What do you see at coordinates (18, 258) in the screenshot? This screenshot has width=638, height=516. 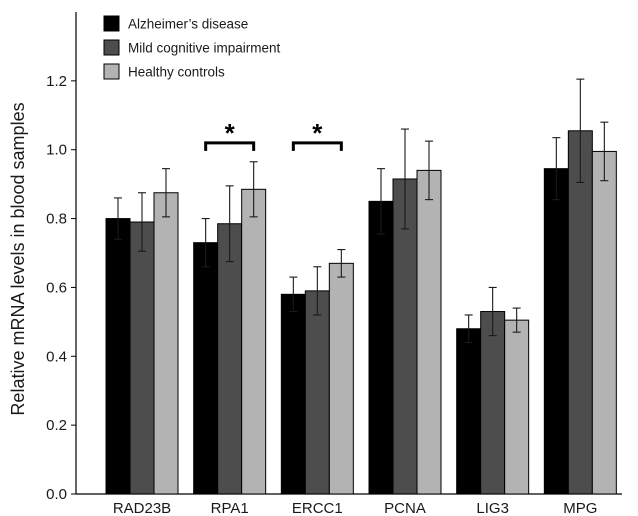 I see `y-axis-label: Relative mRNA levels in blood samples` at bounding box center [18, 258].